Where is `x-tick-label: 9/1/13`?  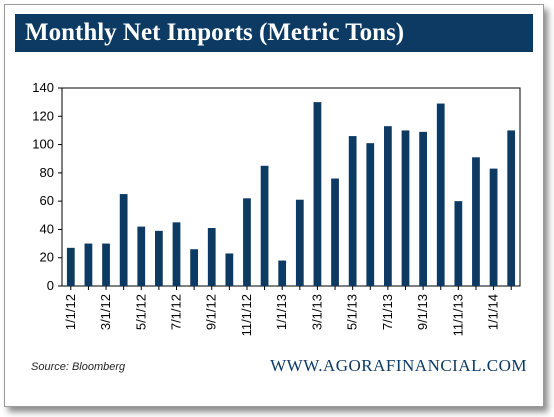
x-tick-label: 9/1/13 is located at coordinates (422, 312).